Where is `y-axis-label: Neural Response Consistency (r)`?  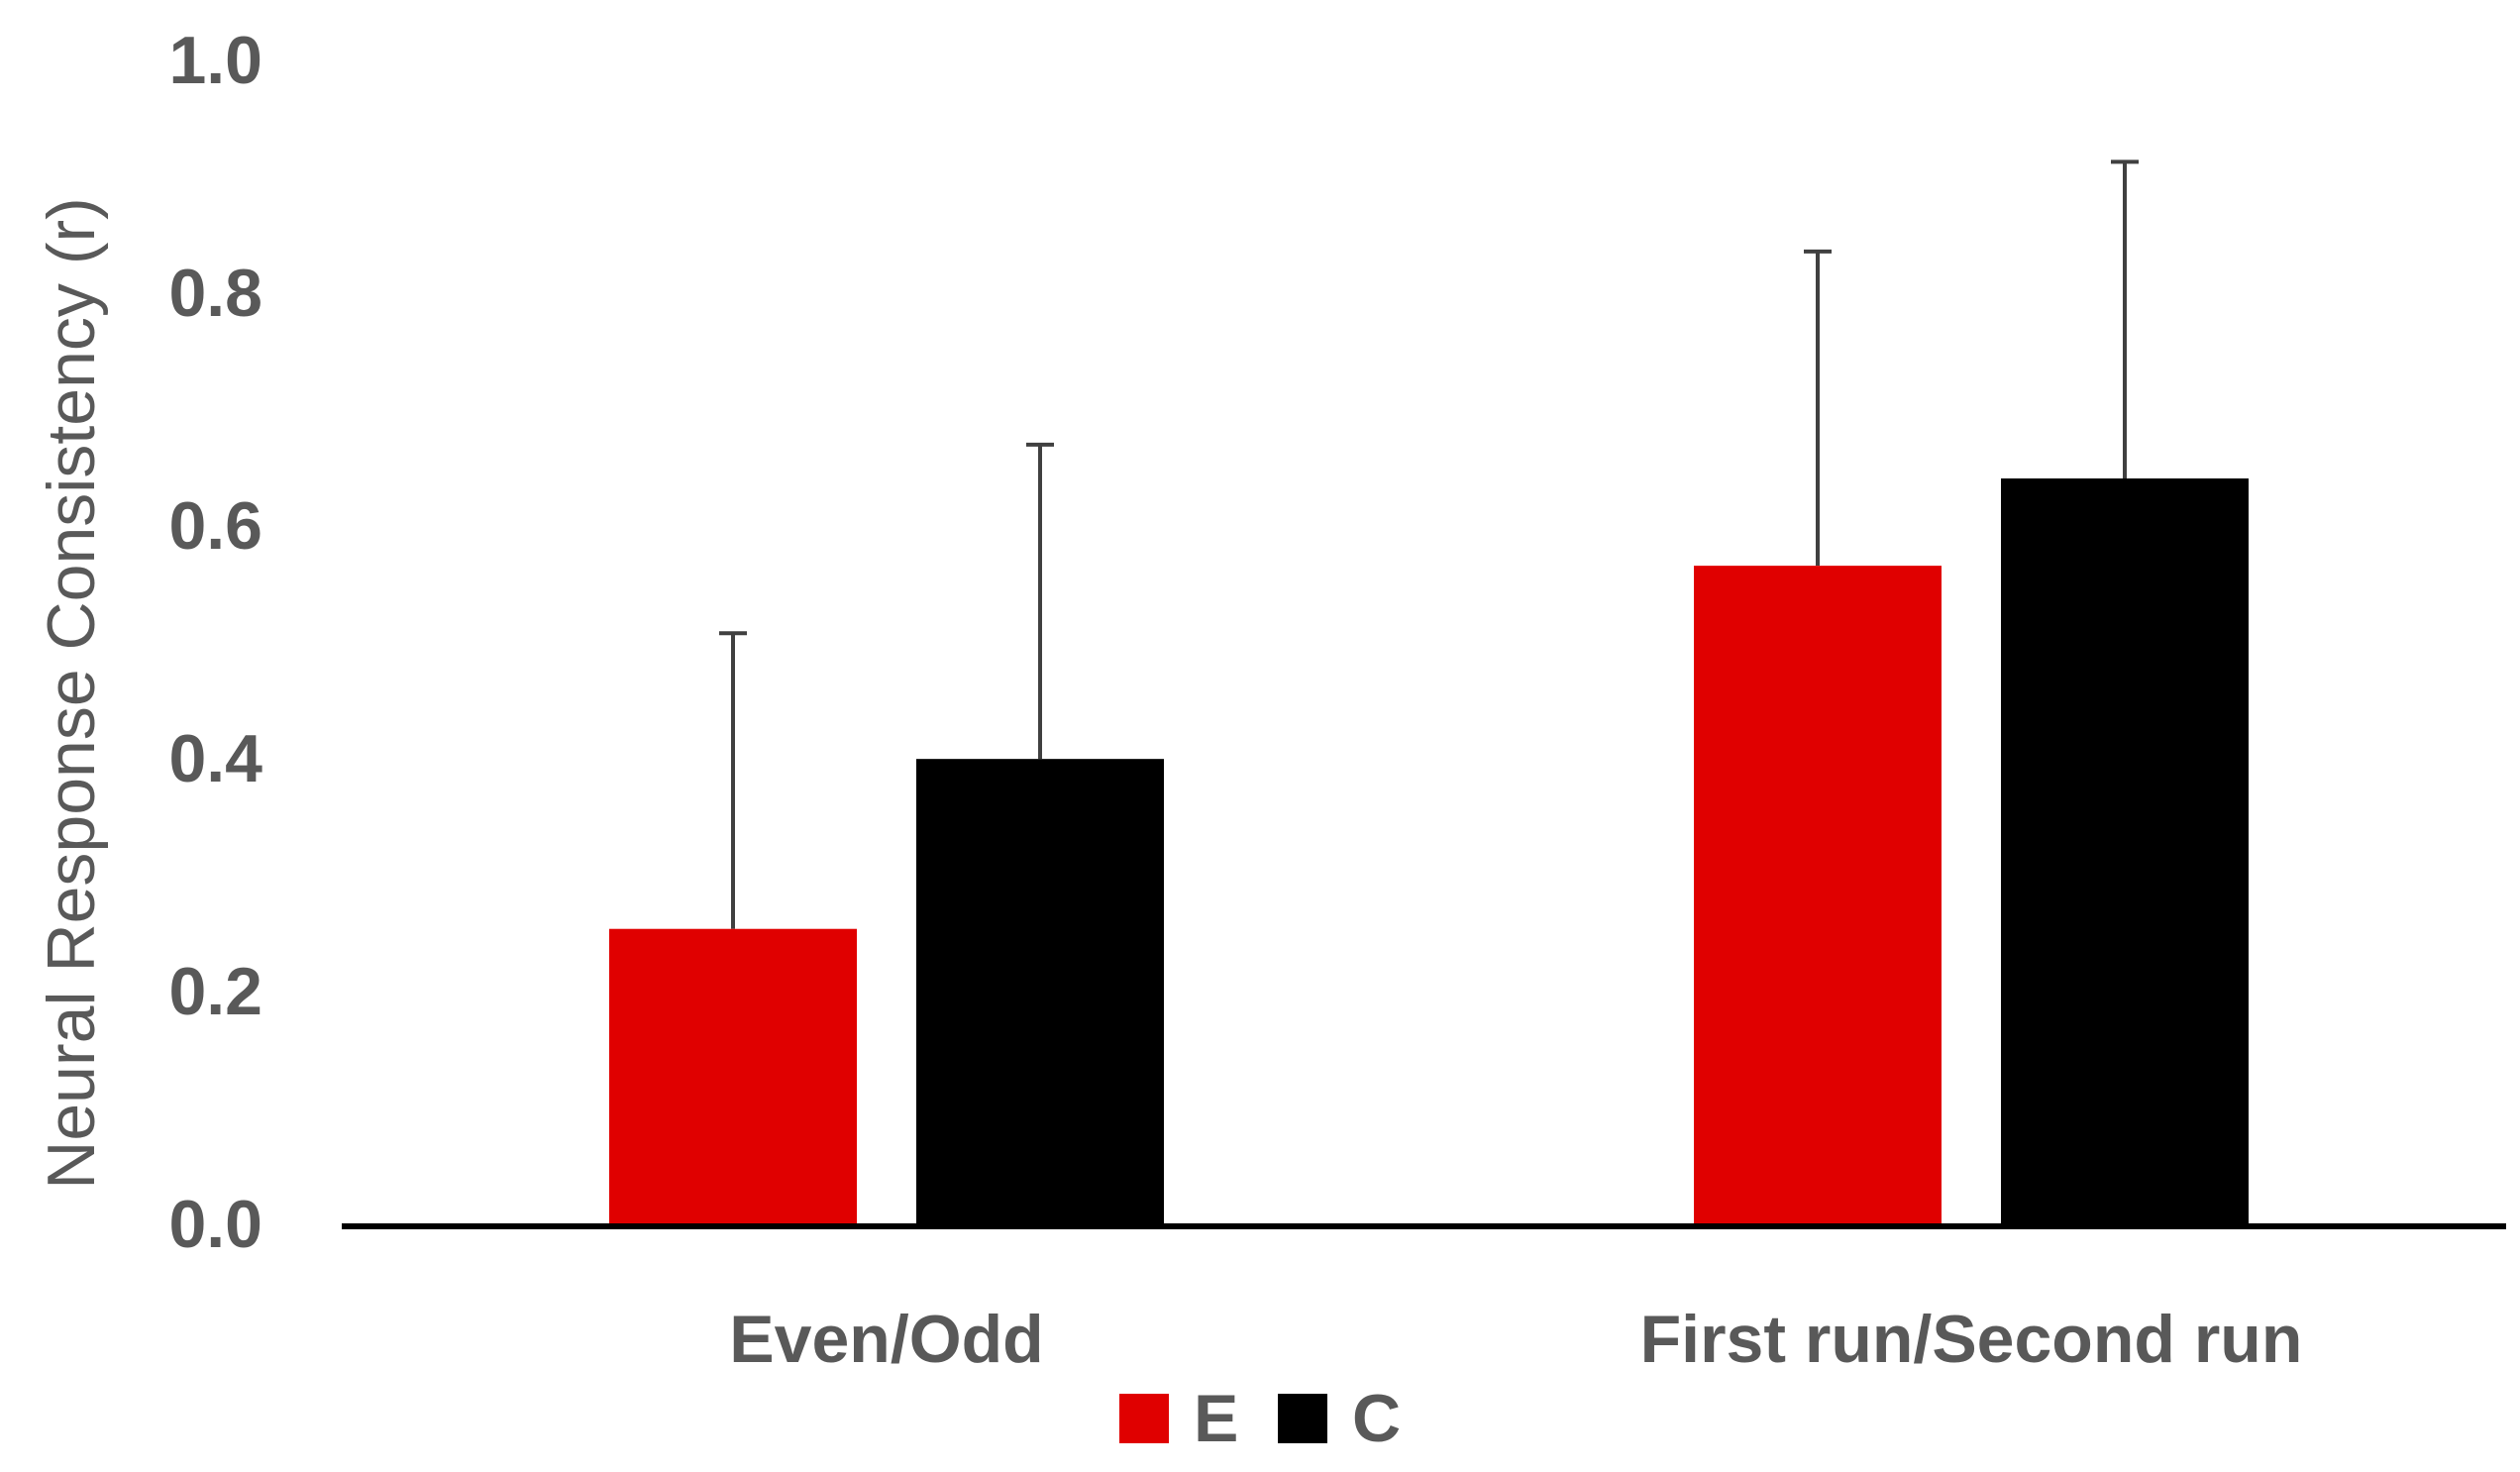
y-axis-label: Neural Response Consistency (r) is located at coordinates (71, 693).